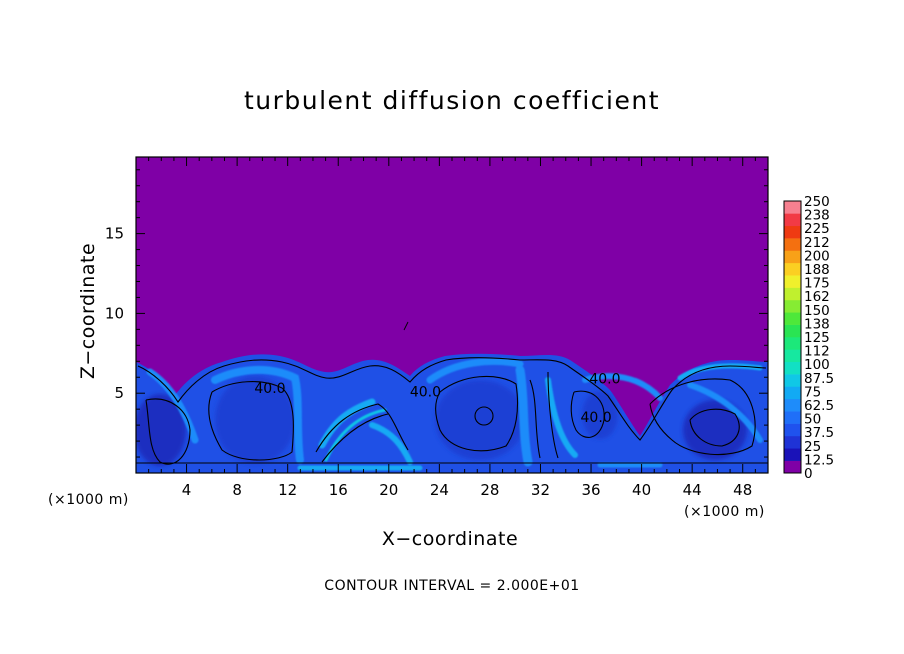  Describe the element at coordinates (817, 338) in the screenshot. I see `colorbar-label: 125` at that location.